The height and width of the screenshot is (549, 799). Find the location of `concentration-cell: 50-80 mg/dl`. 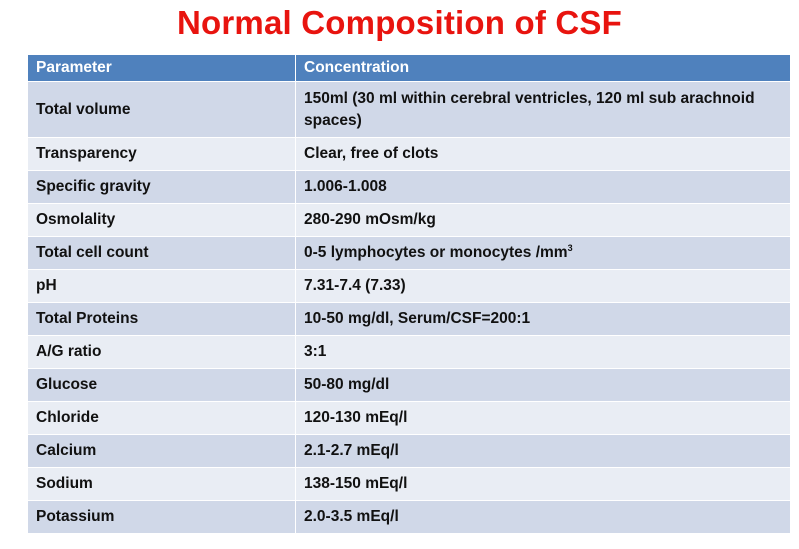

concentration-cell: 50-80 mg/dl is located at coordinates (543, 385).